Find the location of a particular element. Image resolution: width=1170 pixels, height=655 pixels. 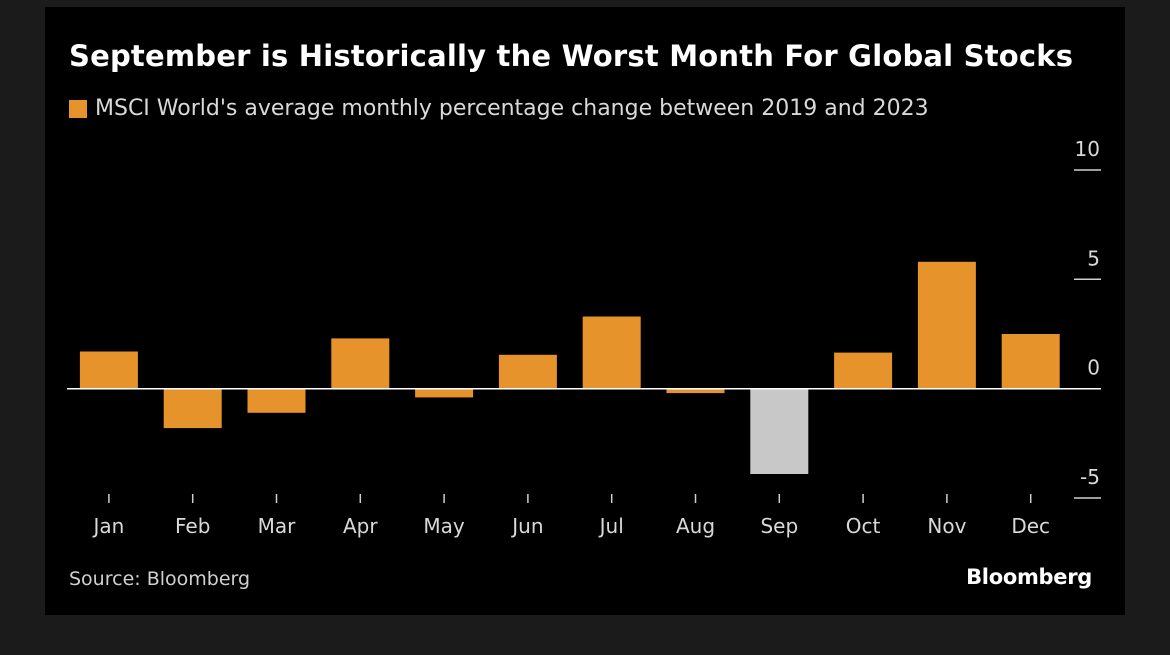

bar-jun is located at coordinates (527, 371).